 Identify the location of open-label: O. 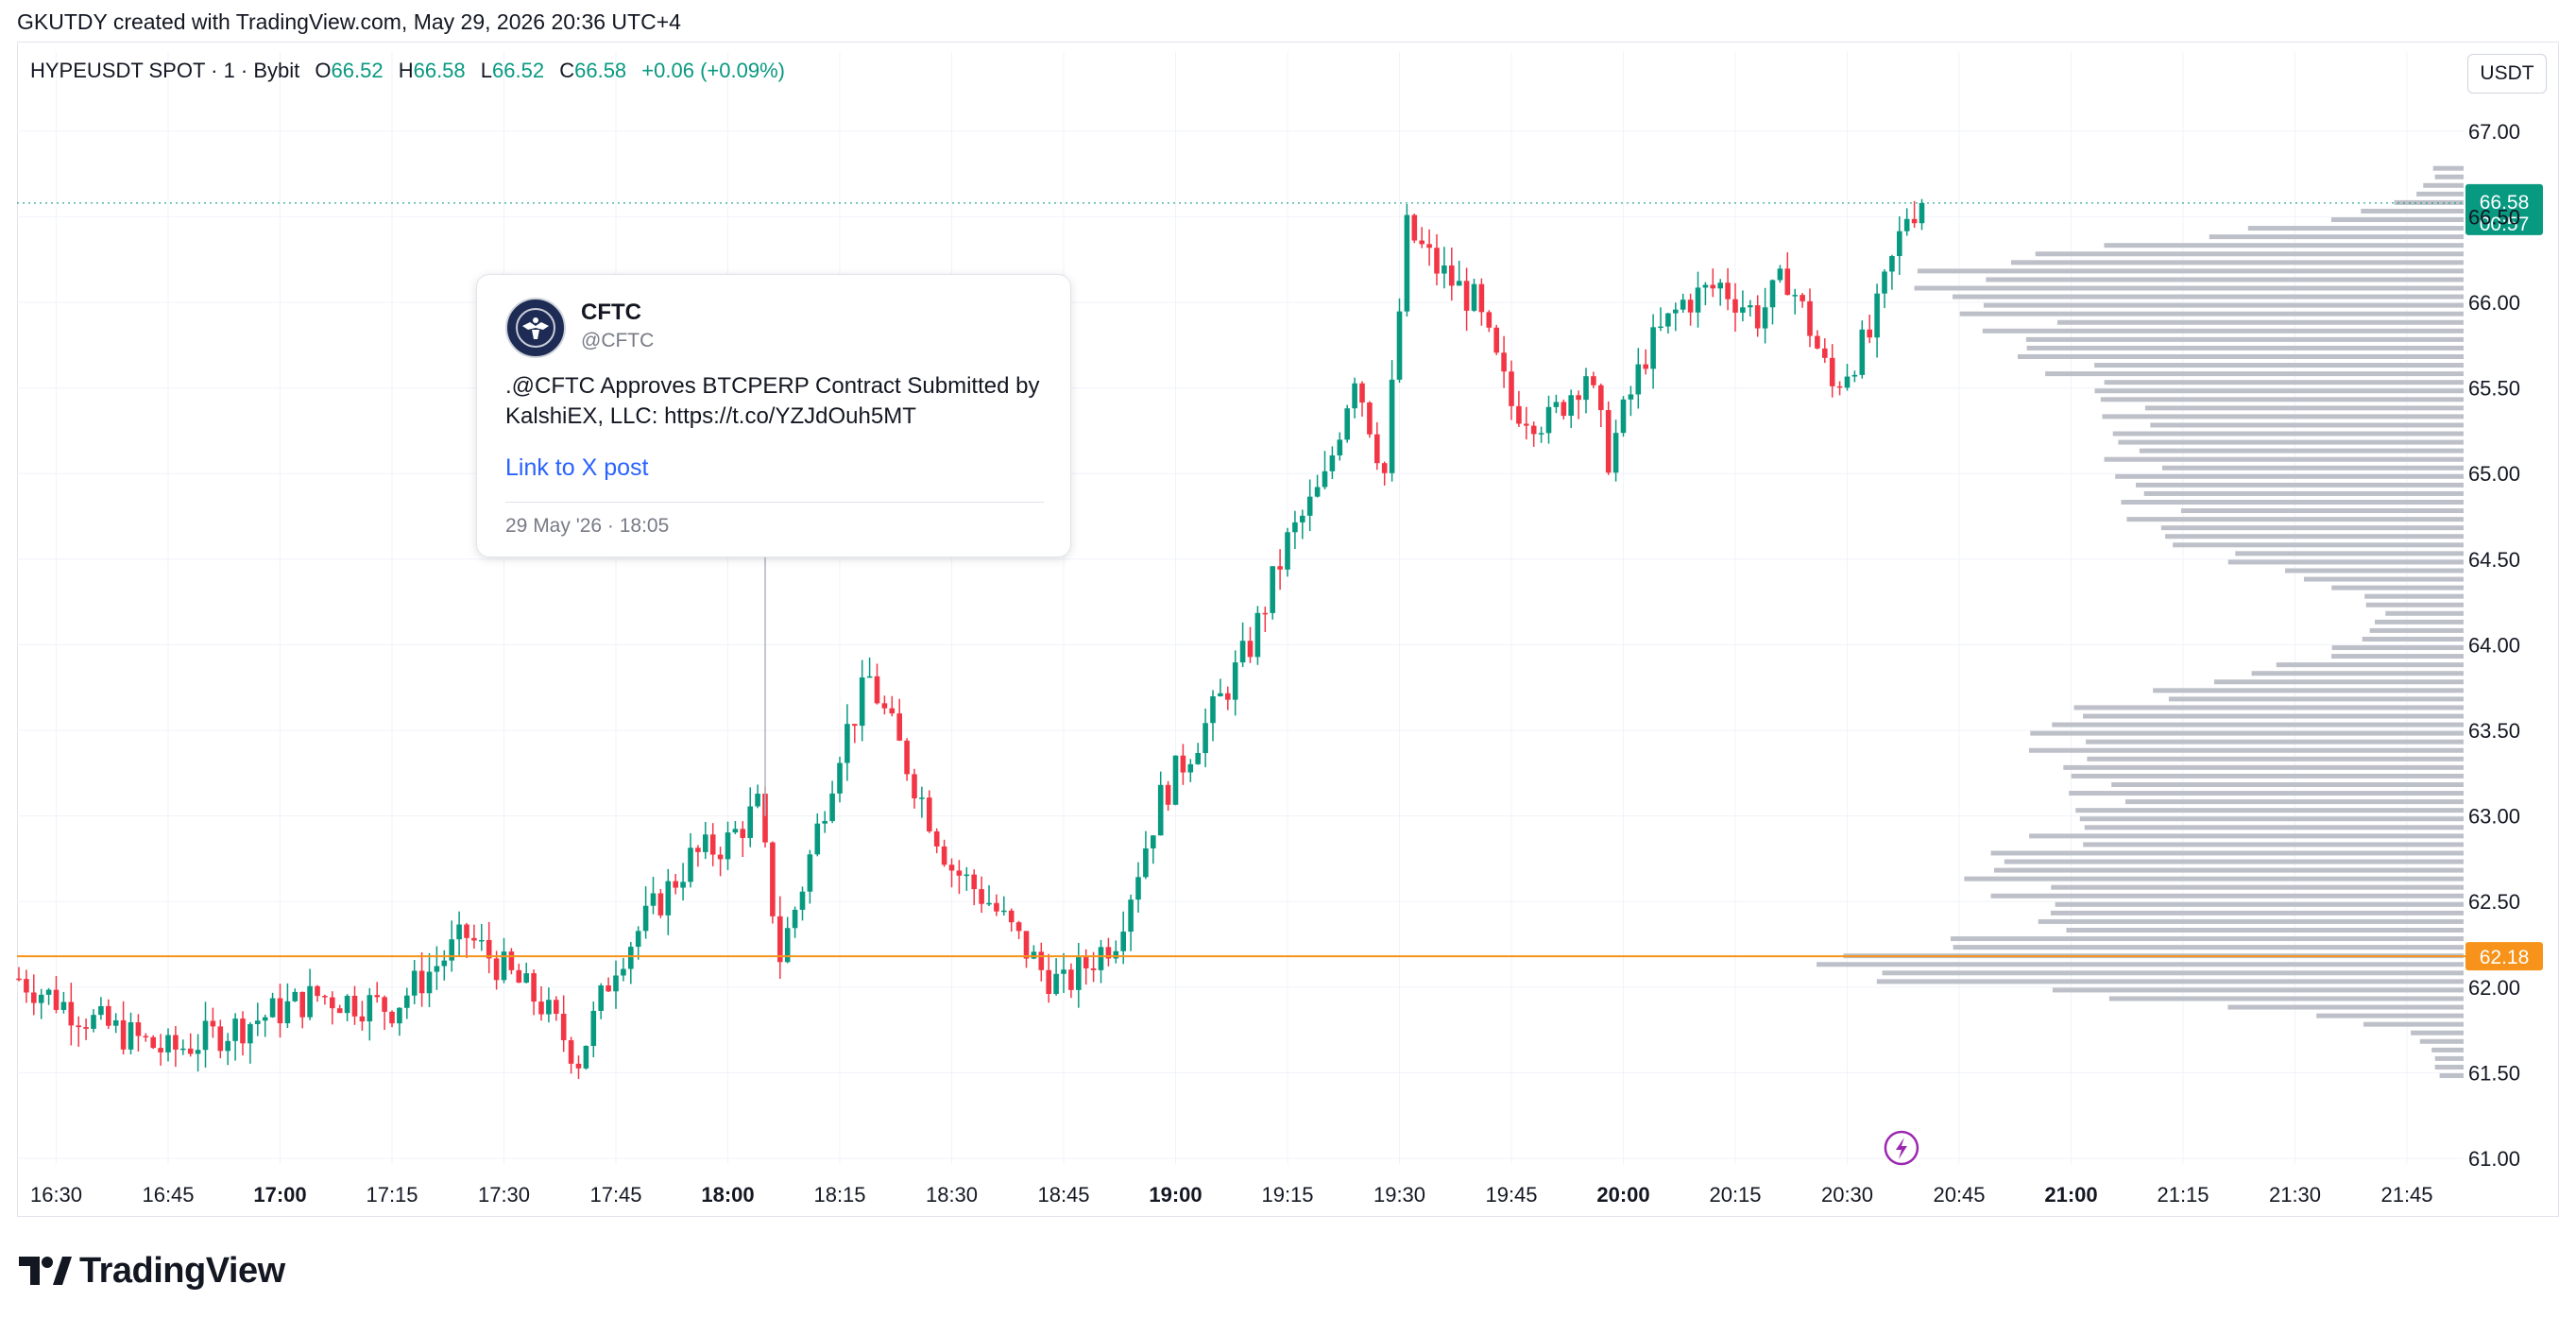
(323, 70).